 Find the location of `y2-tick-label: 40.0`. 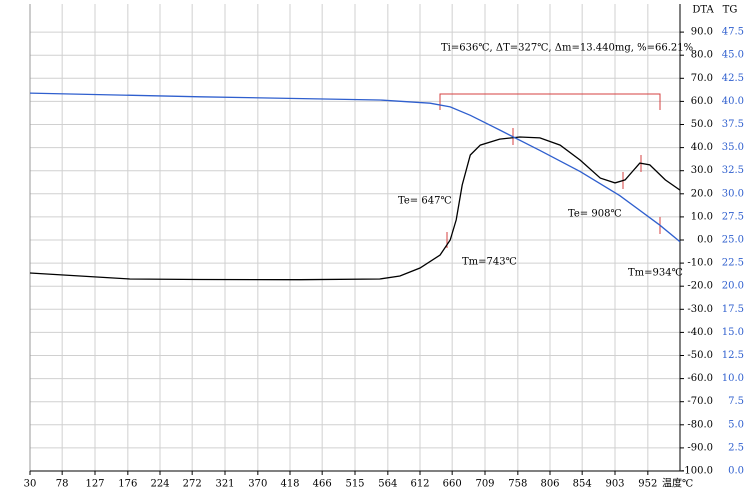

y2-tick-label: 40.0 is located at coordinates (733, 101).